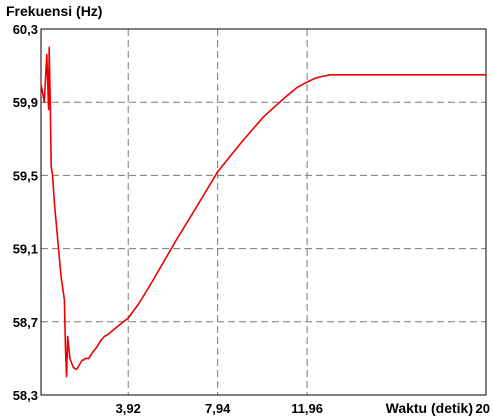 This screenshot has height=420, width=494. Describe the element at coordinates (54, 11) in the screenshot. I see `y-axis-label: Frekuensi (Hz)` at that location.